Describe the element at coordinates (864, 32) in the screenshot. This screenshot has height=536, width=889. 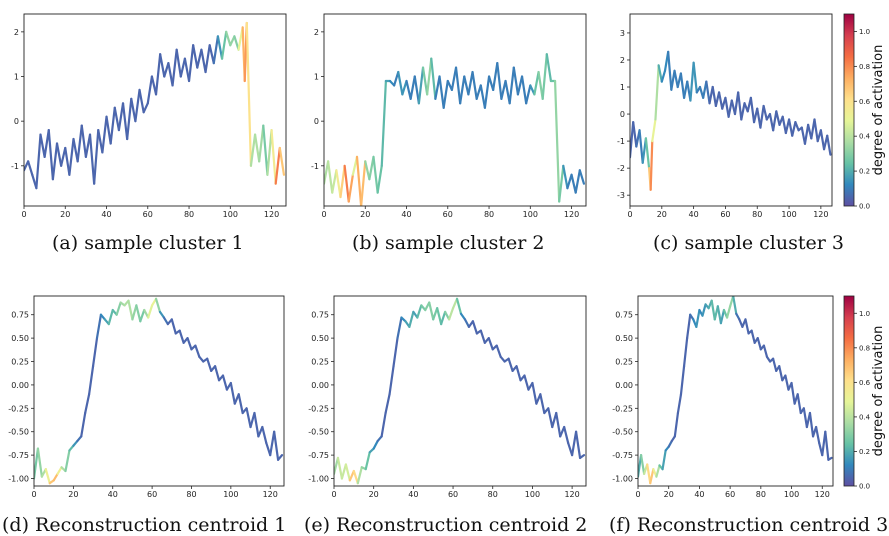
I see `colorbar-tick-label: 1.0` at that location.